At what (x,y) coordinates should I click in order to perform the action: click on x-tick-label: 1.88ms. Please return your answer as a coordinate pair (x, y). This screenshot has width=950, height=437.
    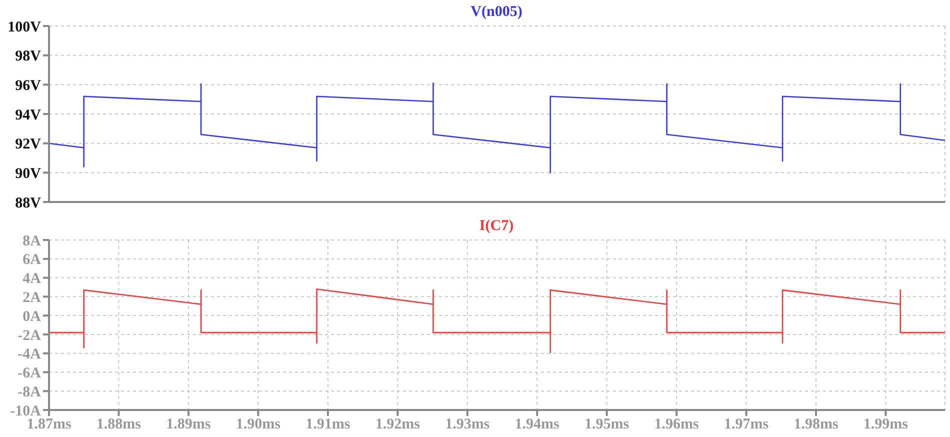
    Looking at the image, I should click on (119, 424).